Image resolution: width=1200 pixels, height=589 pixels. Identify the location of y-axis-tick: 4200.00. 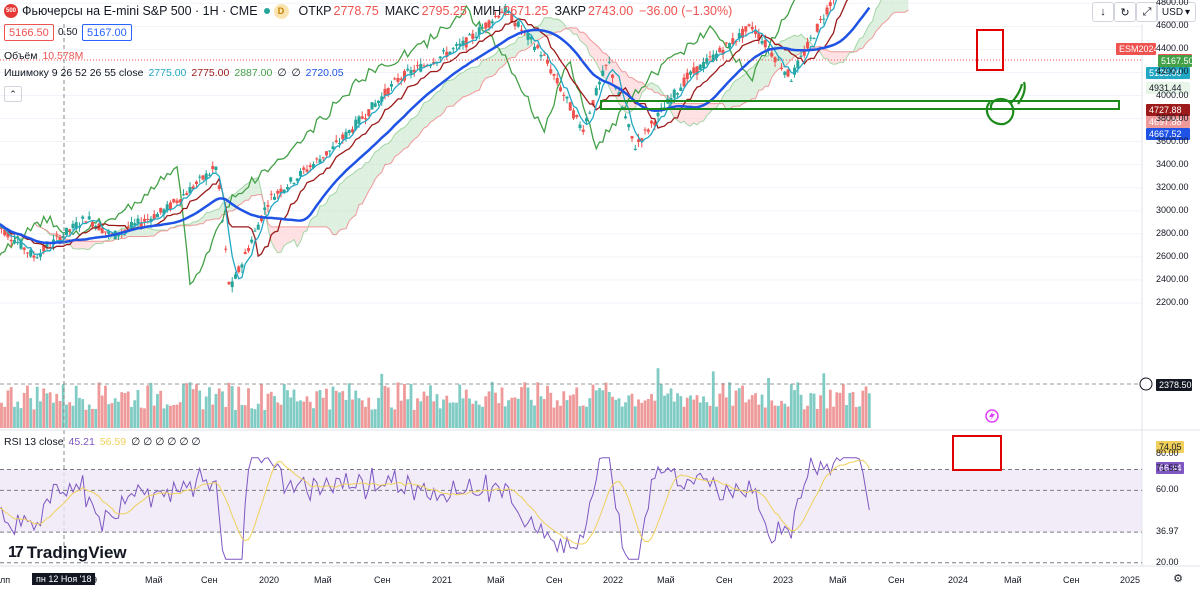
(1172, 71).